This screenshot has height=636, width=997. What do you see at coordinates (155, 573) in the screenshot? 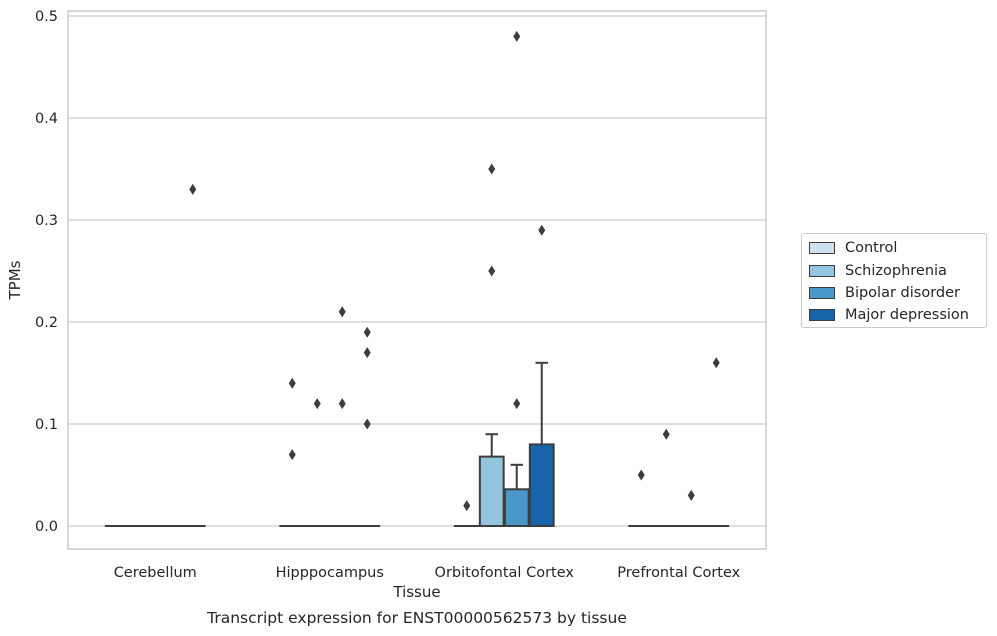
I see `x-tick-label: Cerebellum` at bounding box center [155, 573].